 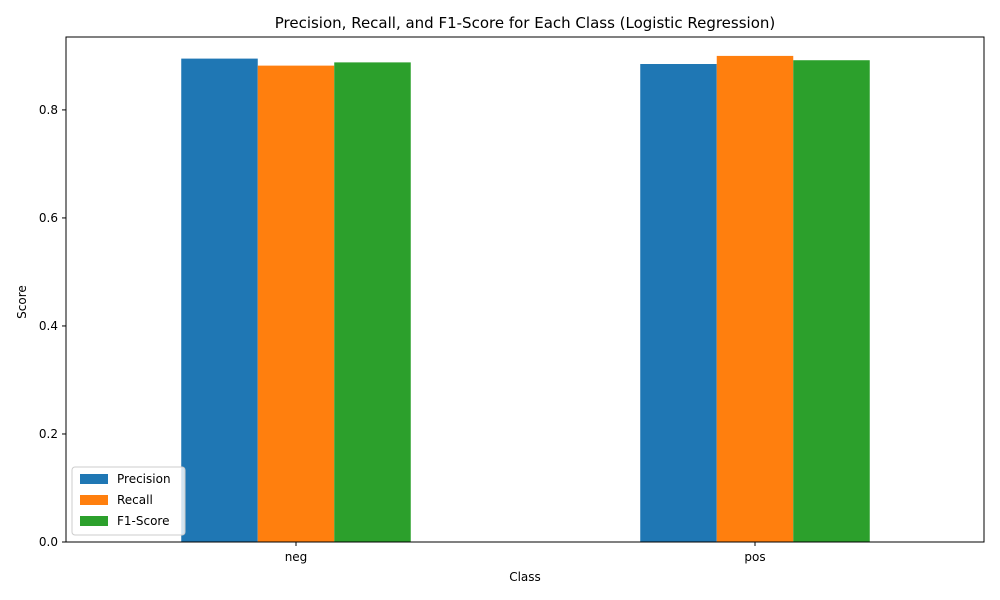 What do you see at coordinates (135, 500) in the screenshot?
I see `legend-label-recall: Recall` at bounding box center [135, 500].